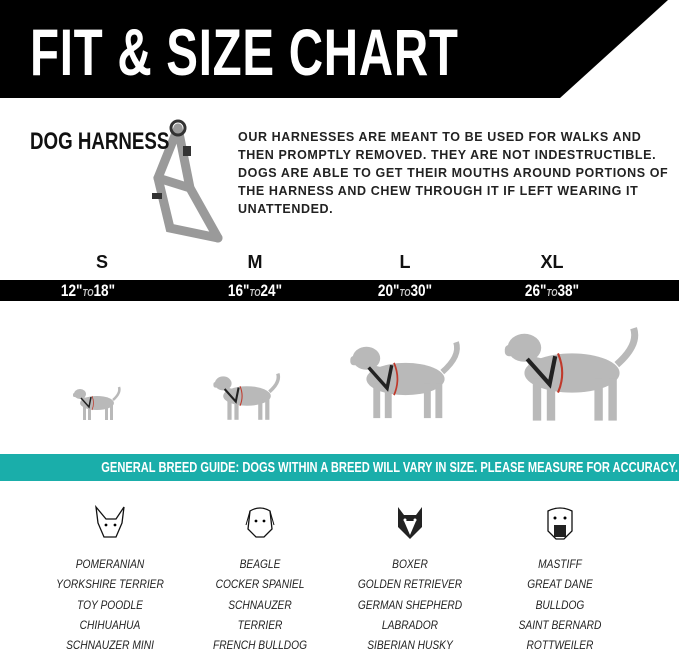 The height and width of the screenshot is (655, 679). What do you see at coordinates (405, 262) in the screenshot?
I see `size-label-l: L` at bounding box center [405, 262].